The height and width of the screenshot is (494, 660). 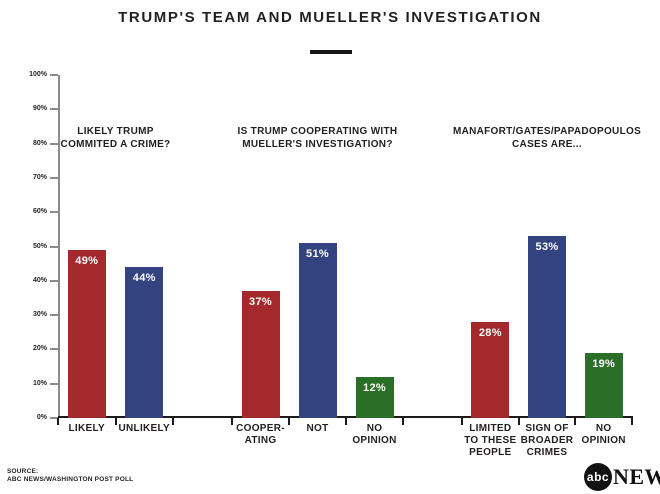 I want to click on y-axis-tick-label: 70%, so click(x=39, y=177).